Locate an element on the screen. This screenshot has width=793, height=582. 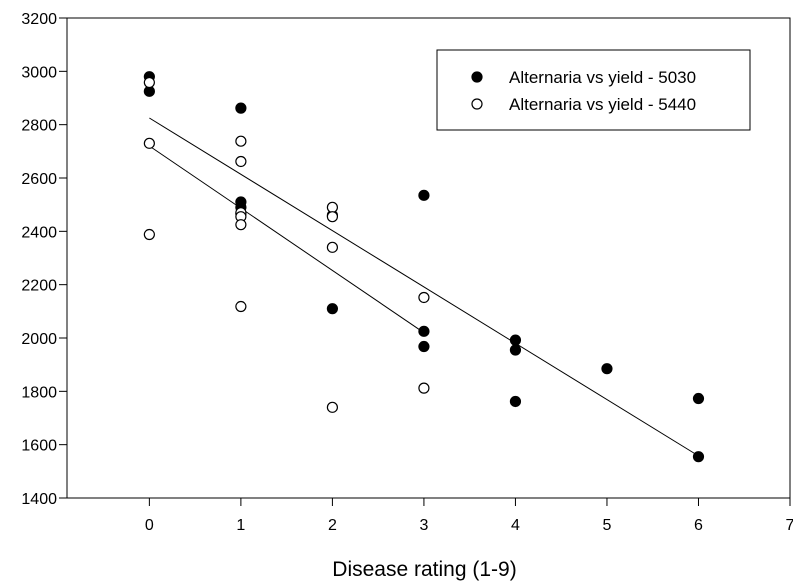
x-tick-label: 6 is located at coordinates (698, 525).